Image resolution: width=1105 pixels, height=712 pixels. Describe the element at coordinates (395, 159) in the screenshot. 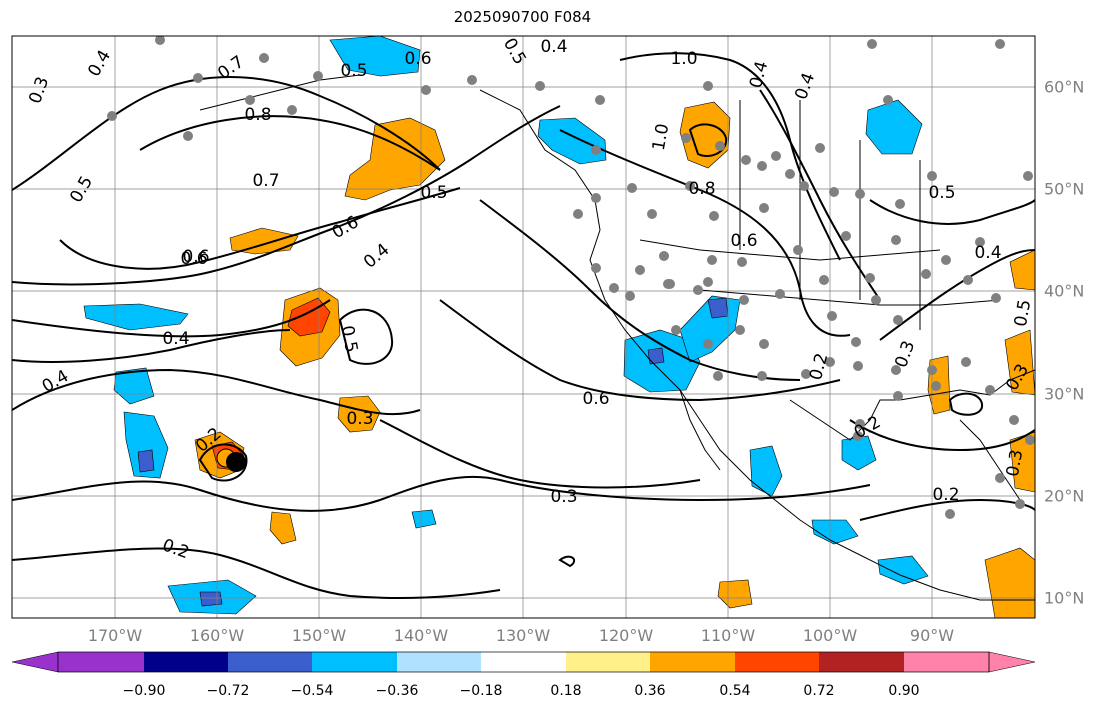

I see `fill-orange-gulf` at that location.